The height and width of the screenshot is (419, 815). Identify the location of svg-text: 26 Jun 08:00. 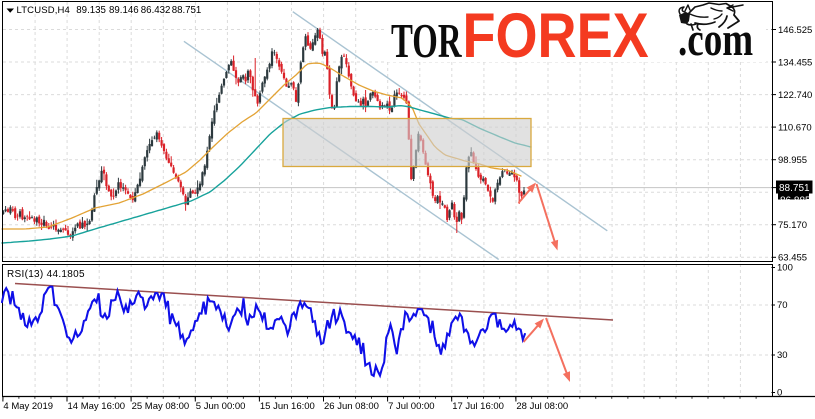
(351, 406).